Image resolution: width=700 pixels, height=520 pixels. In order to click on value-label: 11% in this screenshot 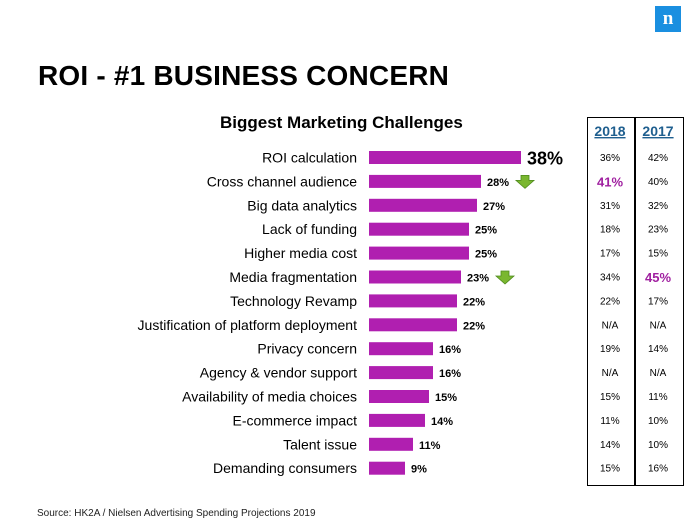, I will do `click(430, 446)`.